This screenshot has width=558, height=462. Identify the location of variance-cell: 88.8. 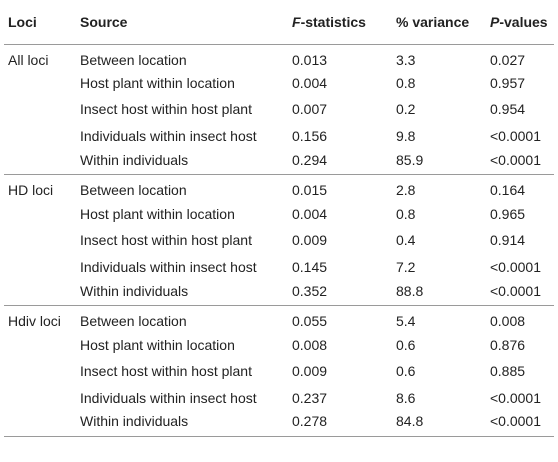
(441, 293).